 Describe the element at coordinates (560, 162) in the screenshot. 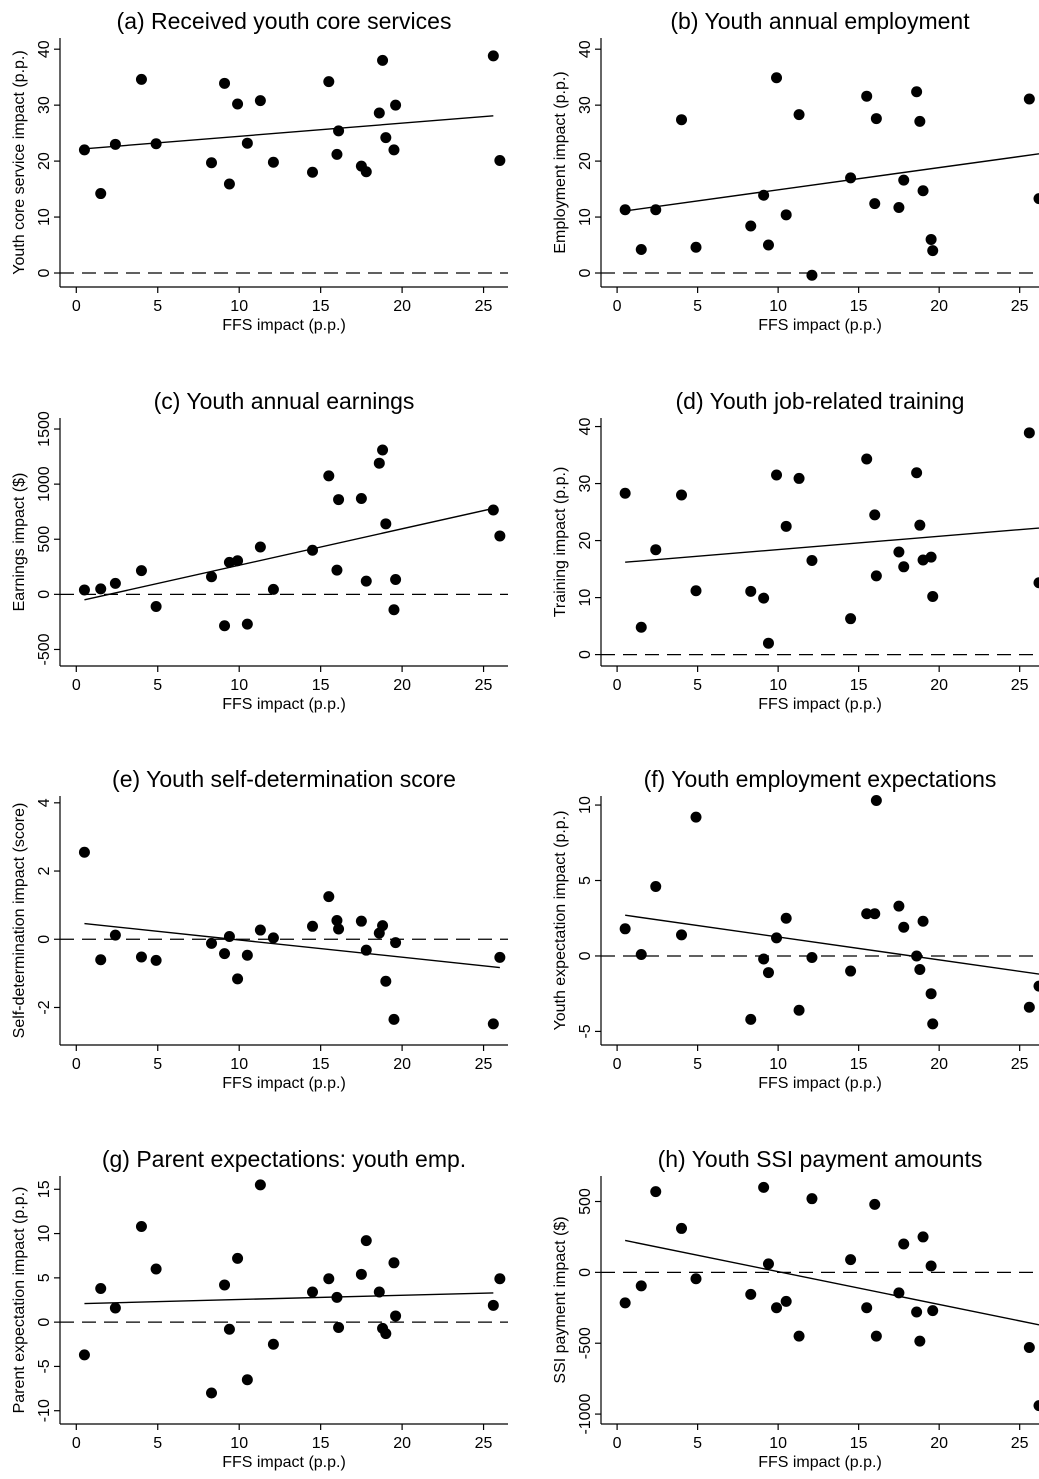

I see `y-axis-label: Employment impact (p.p.)` at that location.